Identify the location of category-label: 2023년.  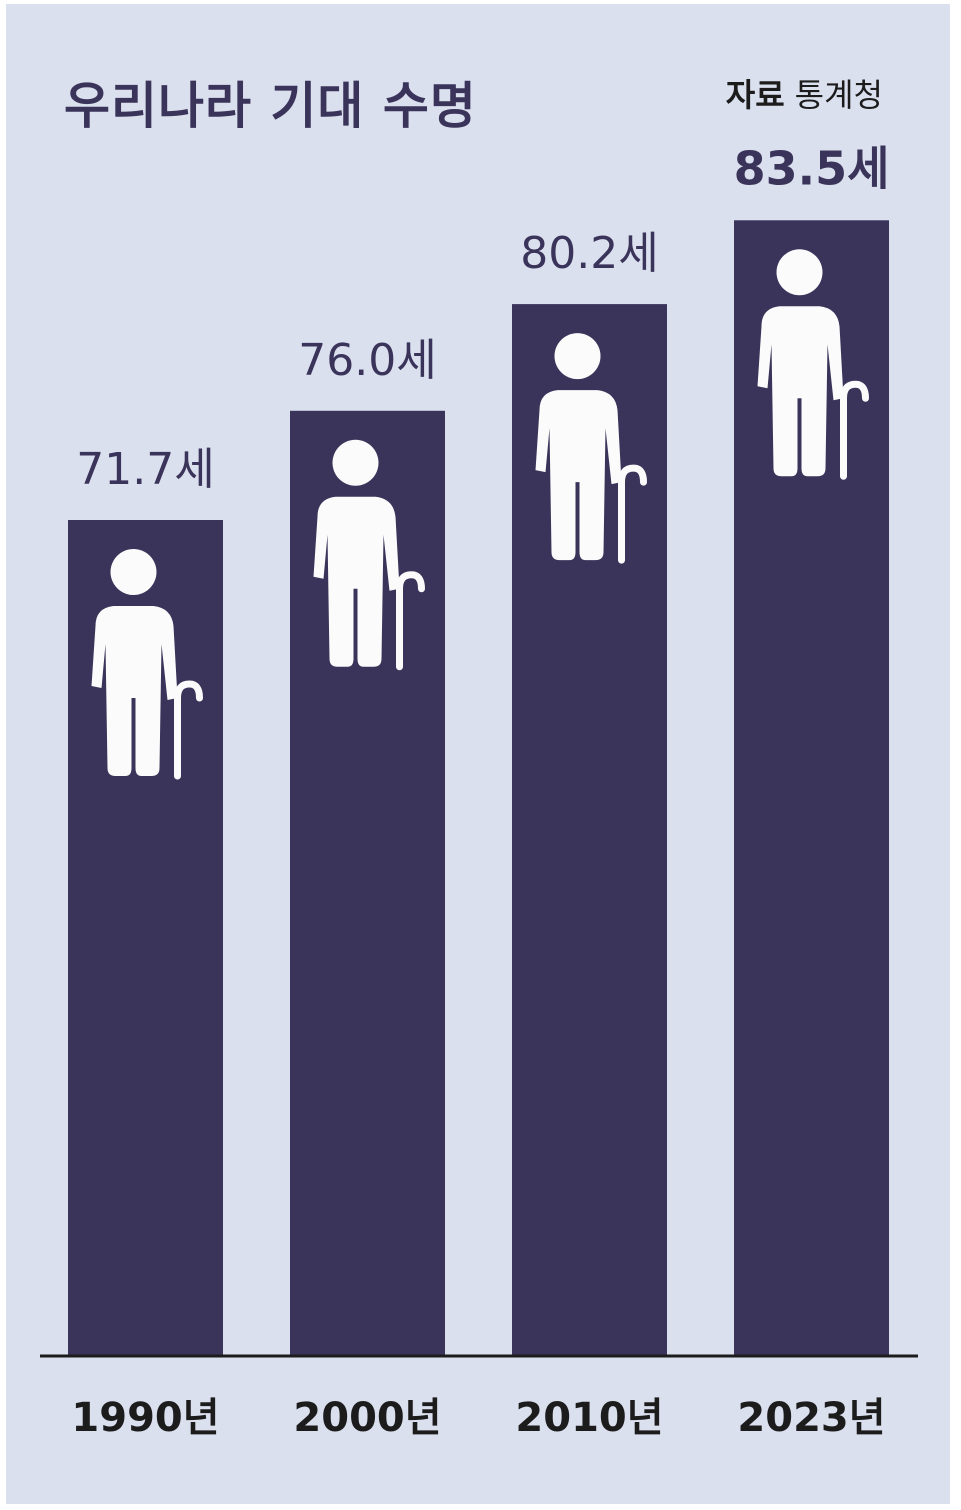
(811, 1418).